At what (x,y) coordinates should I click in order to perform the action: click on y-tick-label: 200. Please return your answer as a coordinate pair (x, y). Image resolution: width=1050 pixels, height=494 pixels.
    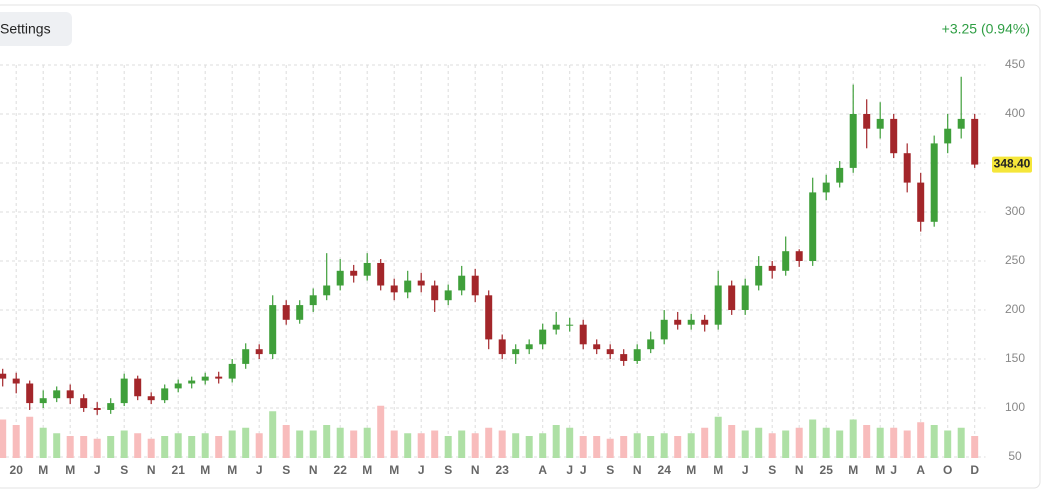
    Looking at the image, I should click on (1015, 309).